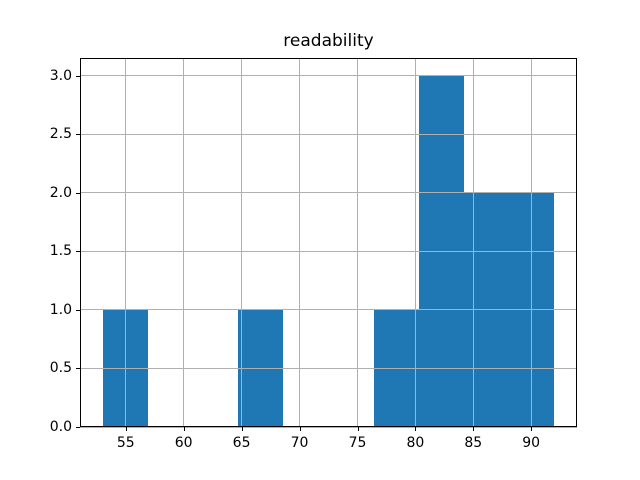 The width and height of the screenshot is (640, 480). I want to click on y-tick-label: 0.5, so click(60, 368).